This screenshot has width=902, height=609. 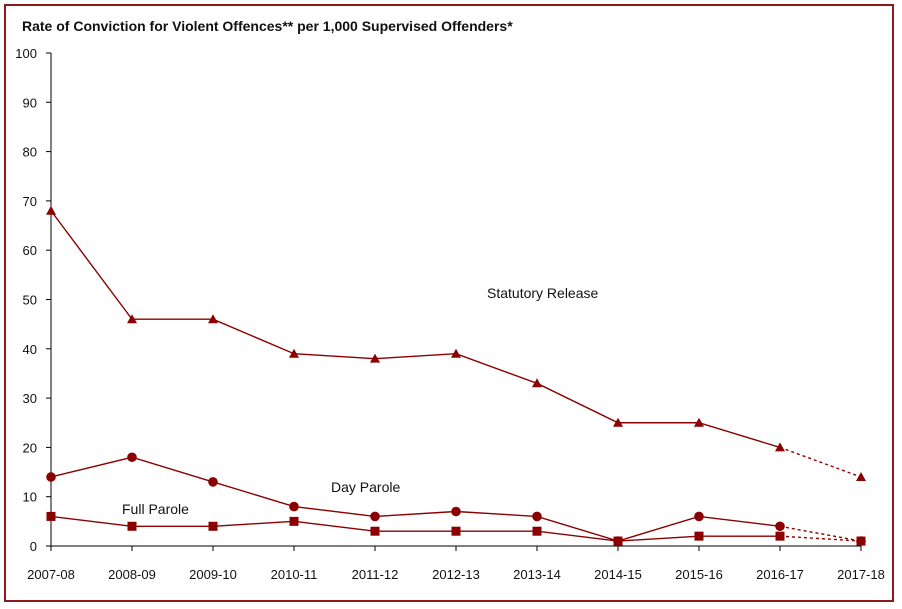 What do you see at coordinates (155, 509) in the screenshot?
I see `series-label-full-parole: Full Parole` at bounding box center [155, 509].